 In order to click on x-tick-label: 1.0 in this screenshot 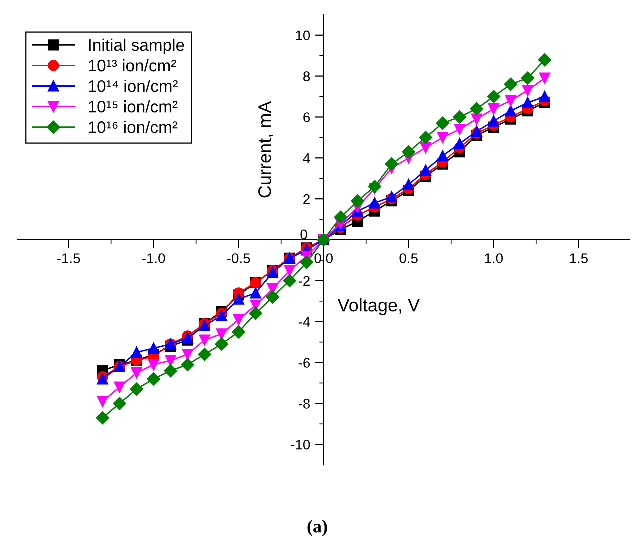, I will do `click(494, 259)`.